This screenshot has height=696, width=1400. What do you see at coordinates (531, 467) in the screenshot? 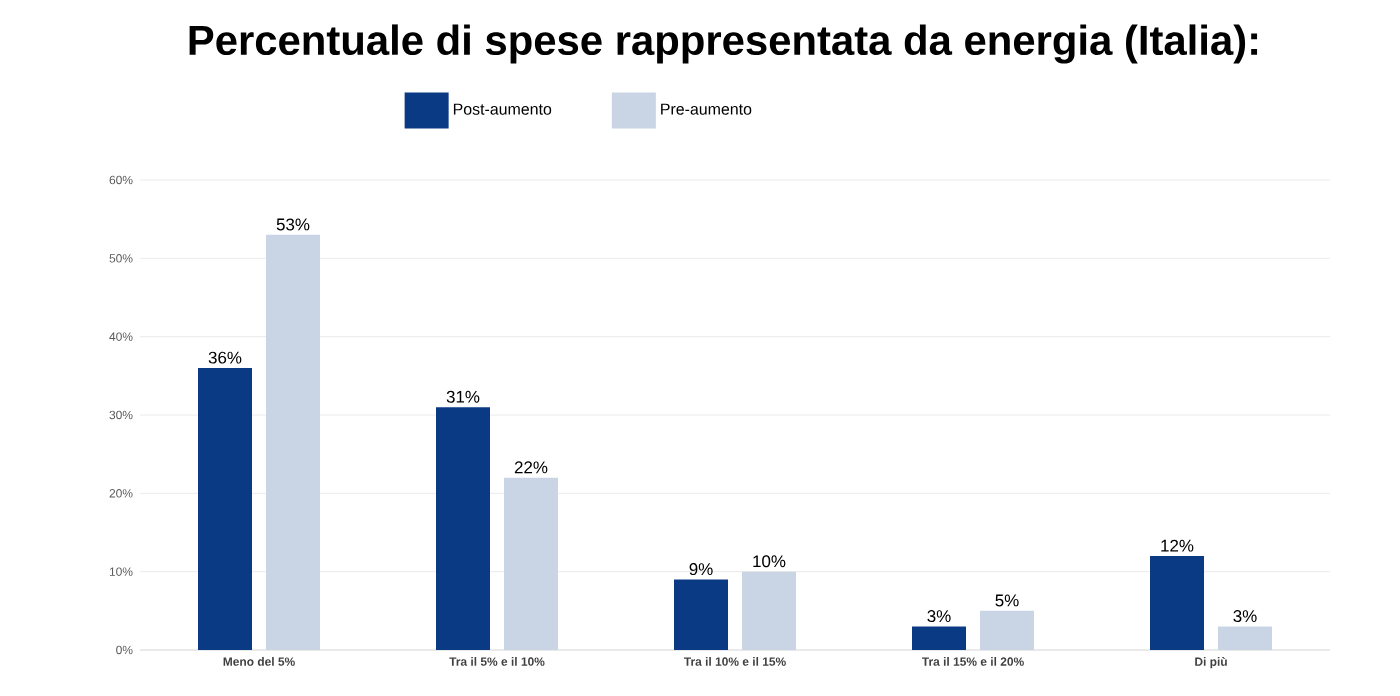
I see `data-label: 22%` at bounding box center [531, 467].